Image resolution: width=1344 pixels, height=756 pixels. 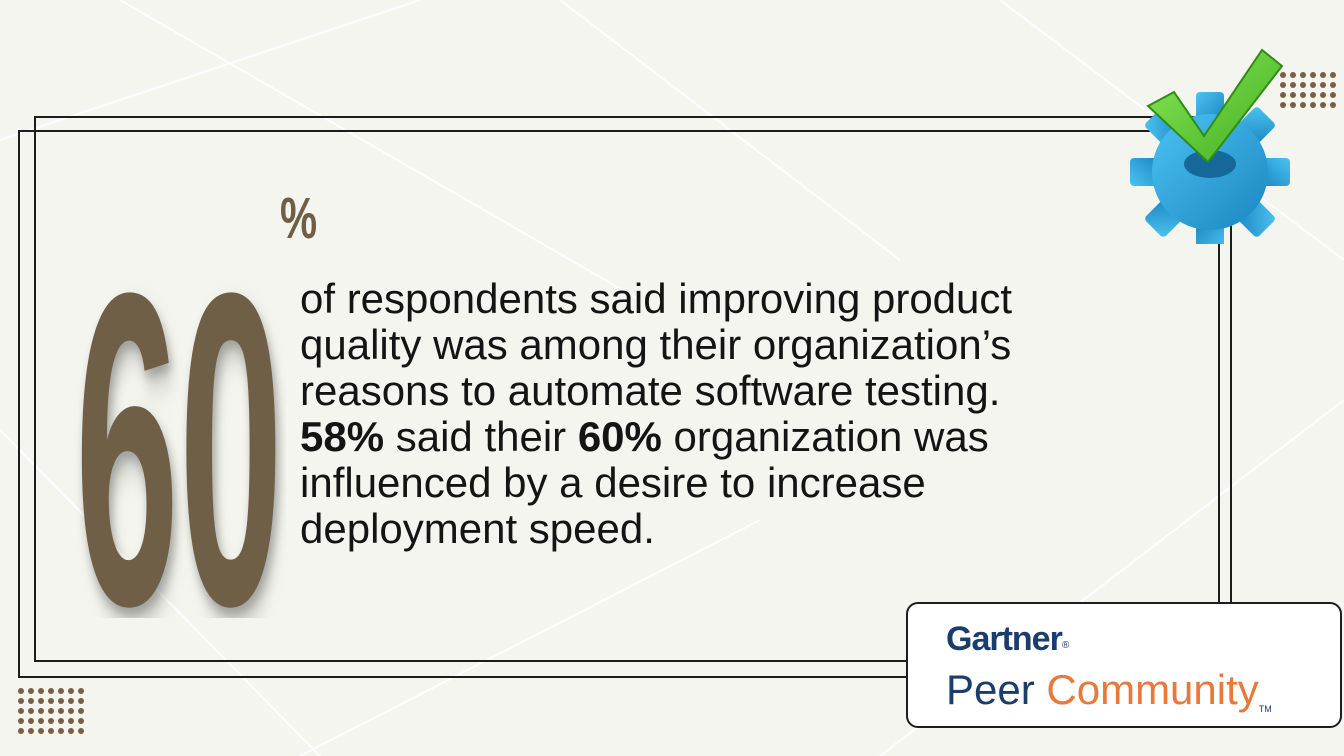 What do you see at coordinates (1152, 689) in the screenshot?
I see `community-text: Community` at bounding box center [1152, 689].